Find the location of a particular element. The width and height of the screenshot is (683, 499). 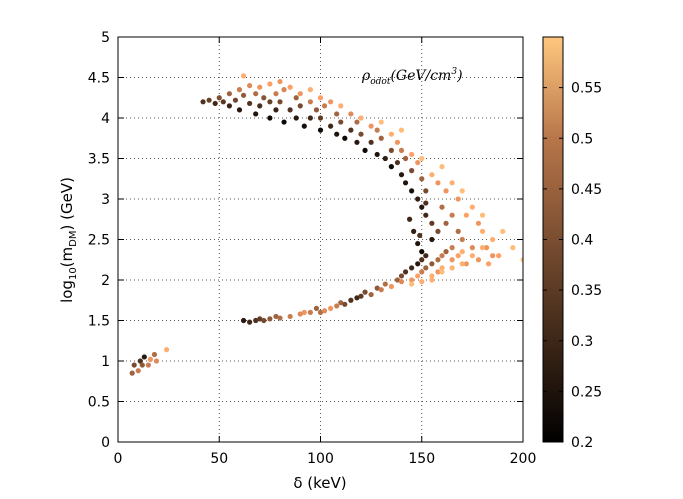

colorbar-tick-label: 0.35 is located at coordinates (586, 291).